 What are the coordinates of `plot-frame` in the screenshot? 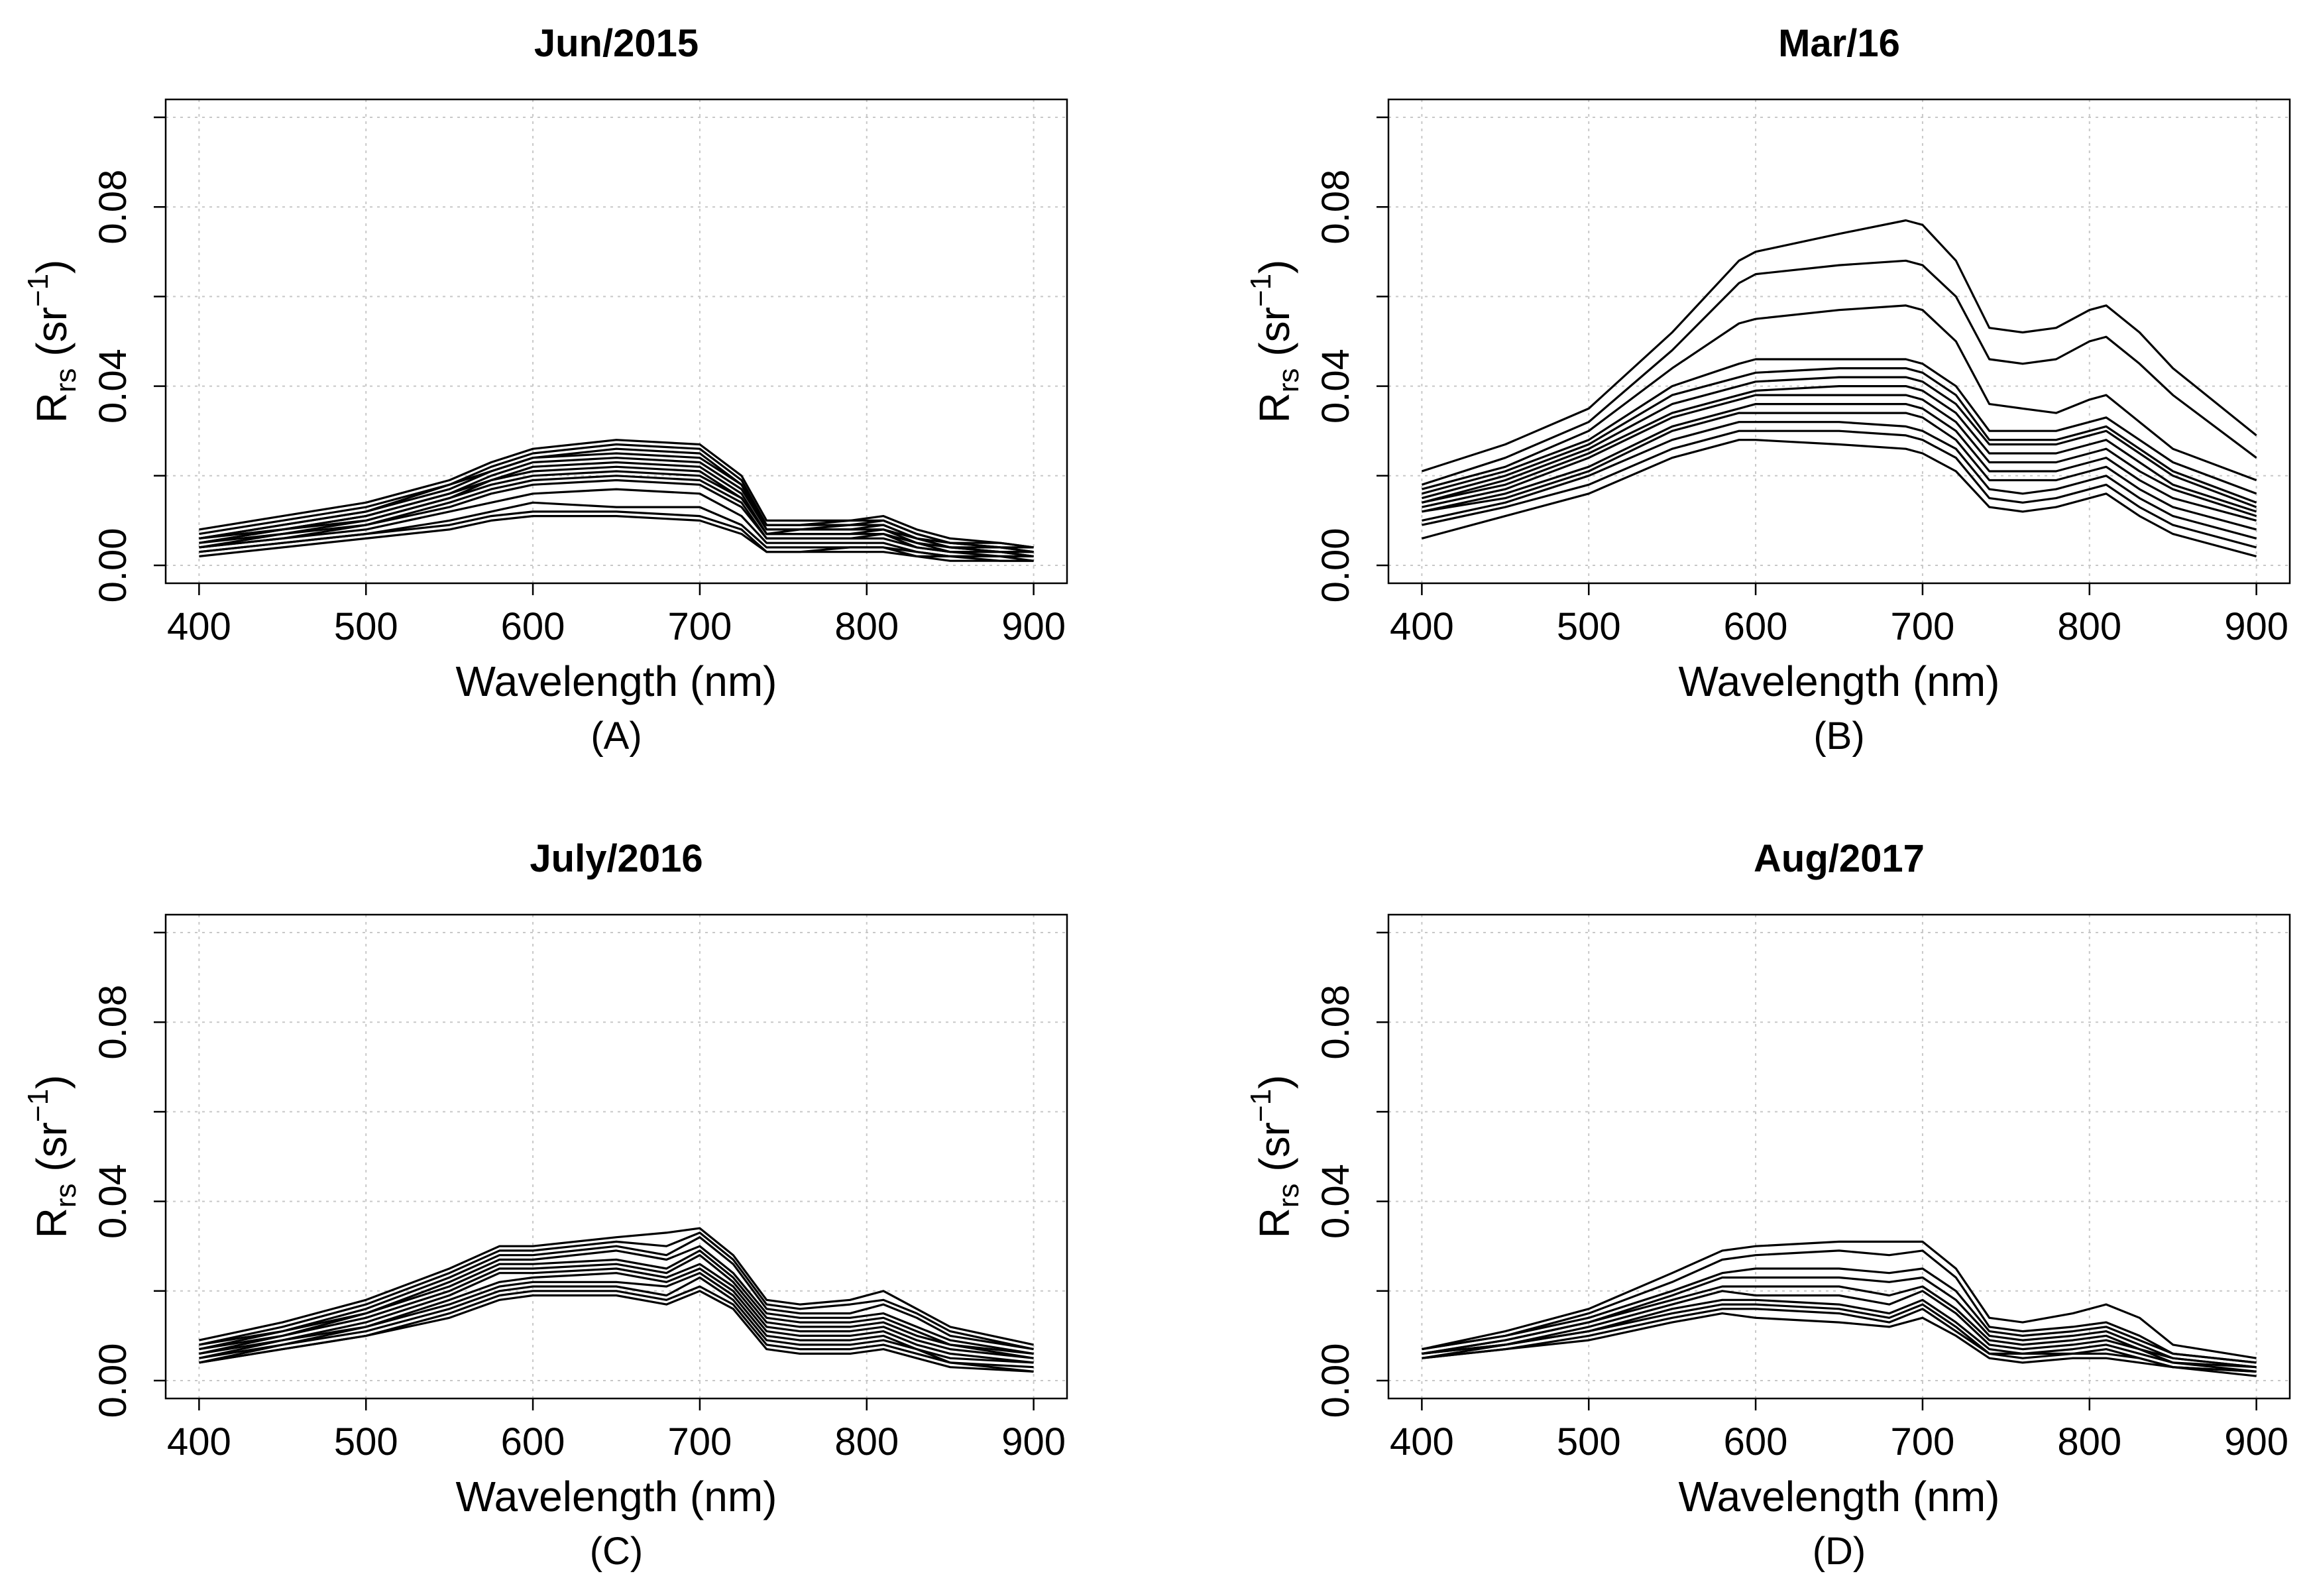 It's located at (616, 1156).